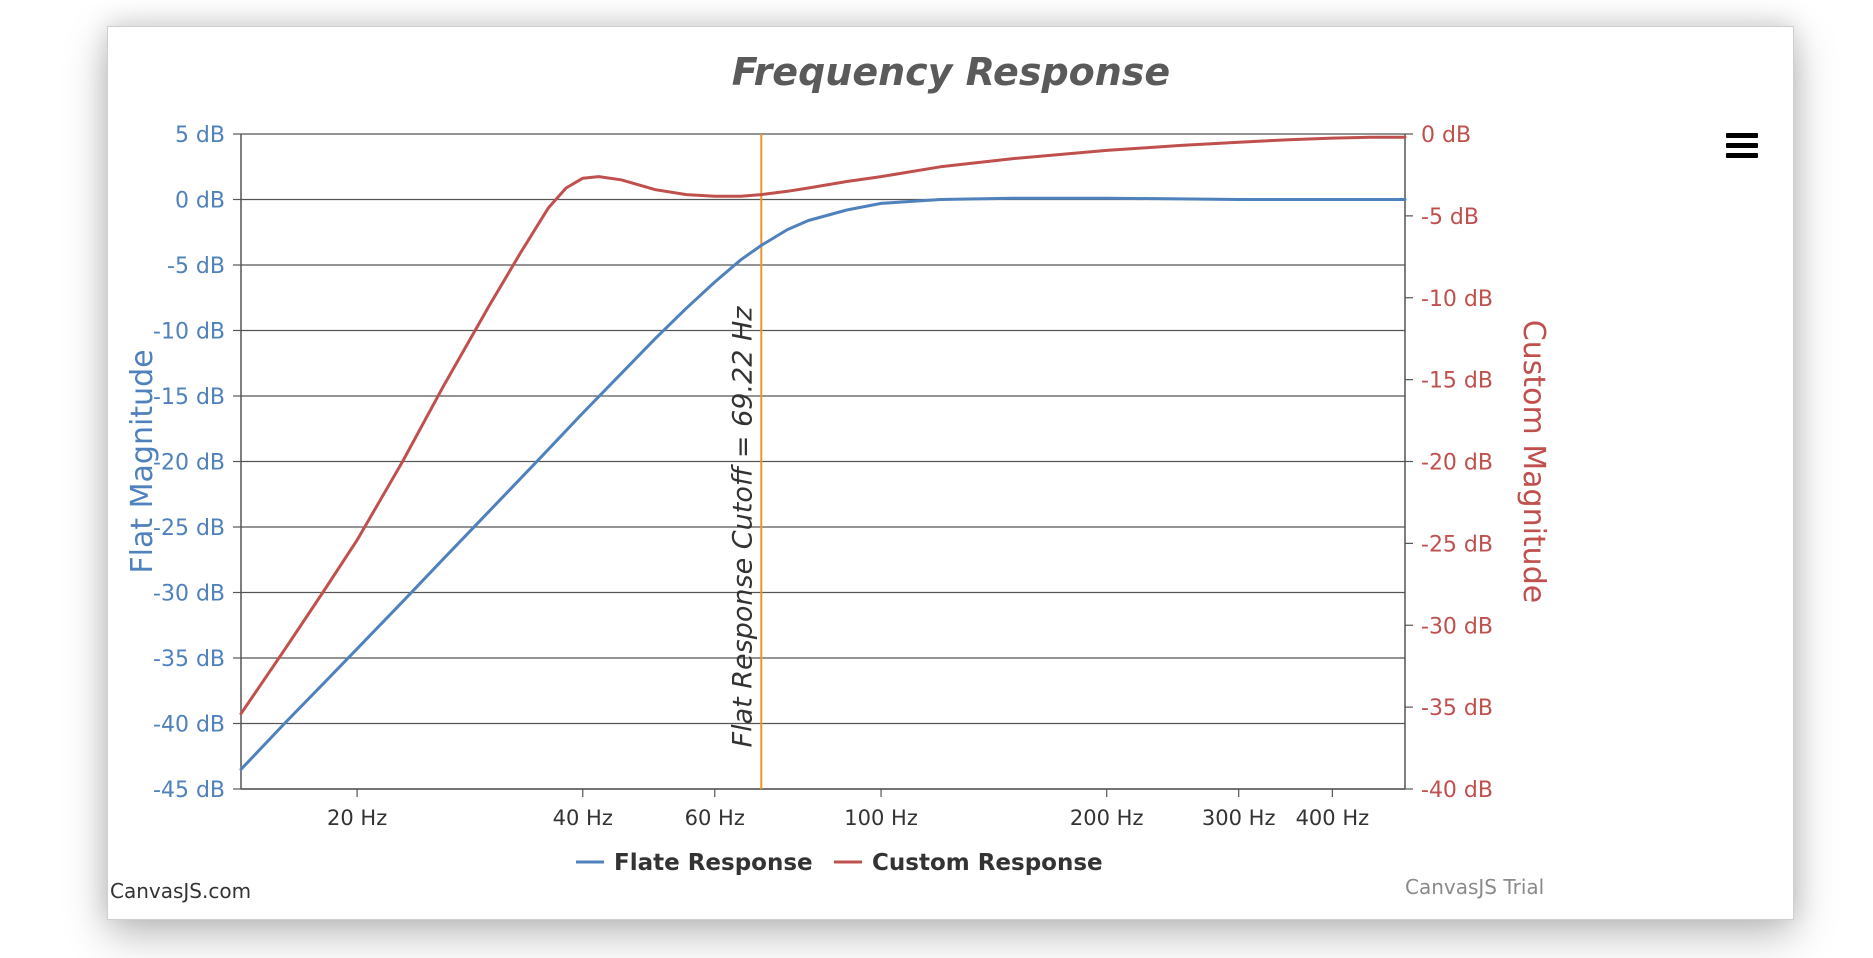 The height and width of the screenshot is (958, 1873). What do you see at coordinates (189, 332) in the screenshot?
I see `y-left-tick-label: -10 dB` at bounding box center [189, 332].